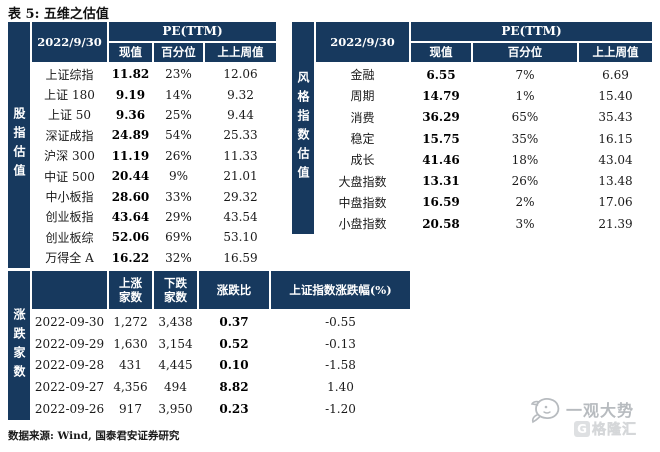 This screenshot has width=660, height=452. What do you see at coordinates (340, 409) in the screenshot?
I see `cell-index-change: -1.20` at bounding box center [340, 409].